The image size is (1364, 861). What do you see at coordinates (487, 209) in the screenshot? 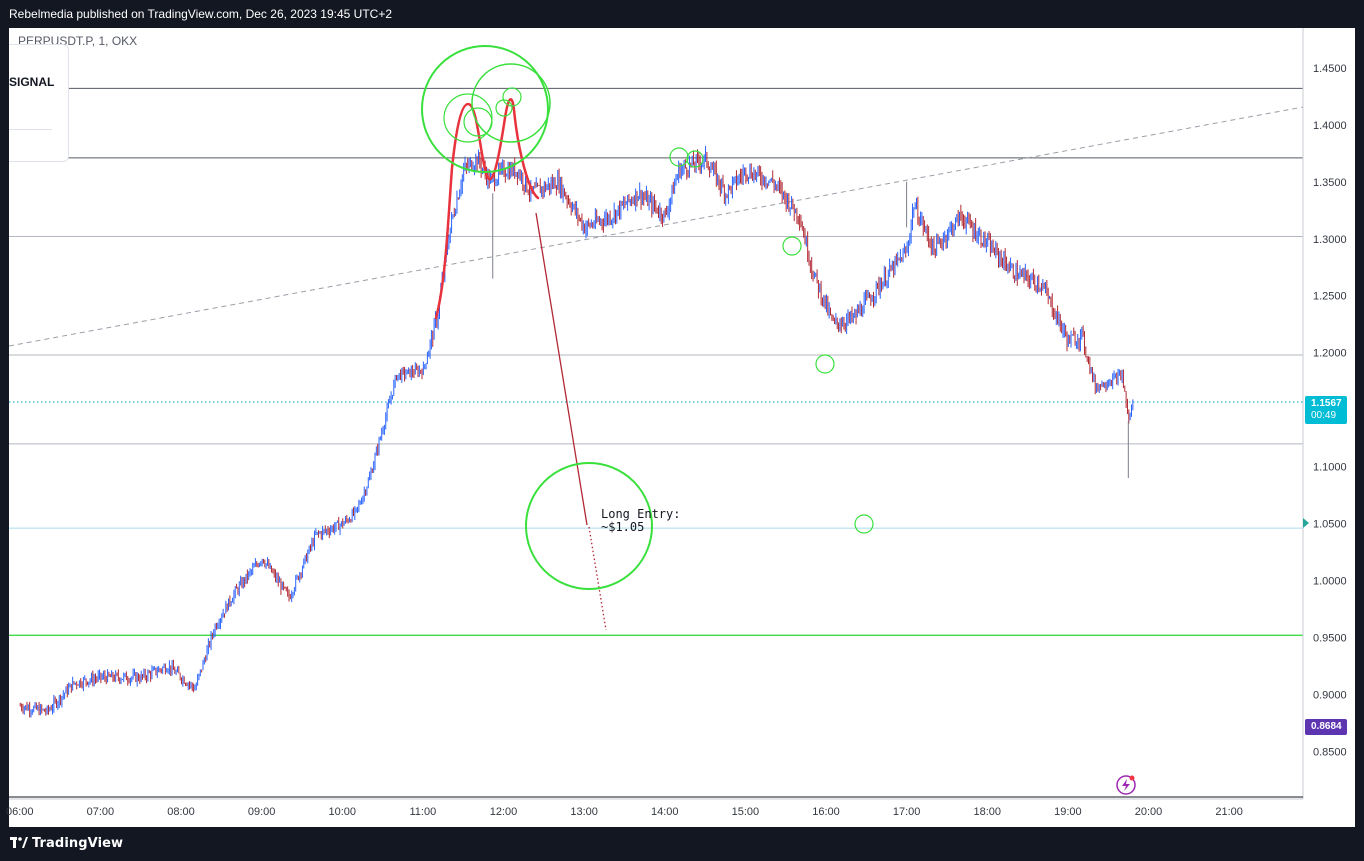
I see `double-top-drawing` at bounding box center [487, 209].